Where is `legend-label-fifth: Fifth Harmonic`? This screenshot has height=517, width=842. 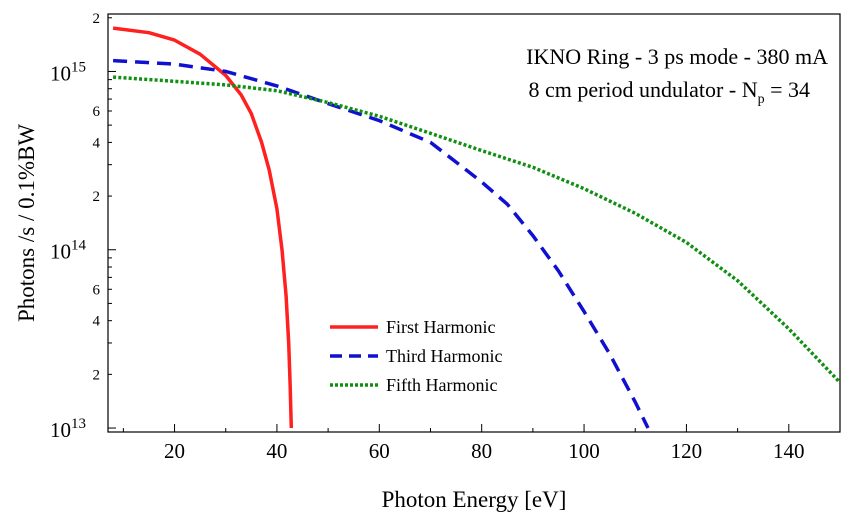
legend-label-fifth: Fifth Harmonic is located at coordinates (441, 385).